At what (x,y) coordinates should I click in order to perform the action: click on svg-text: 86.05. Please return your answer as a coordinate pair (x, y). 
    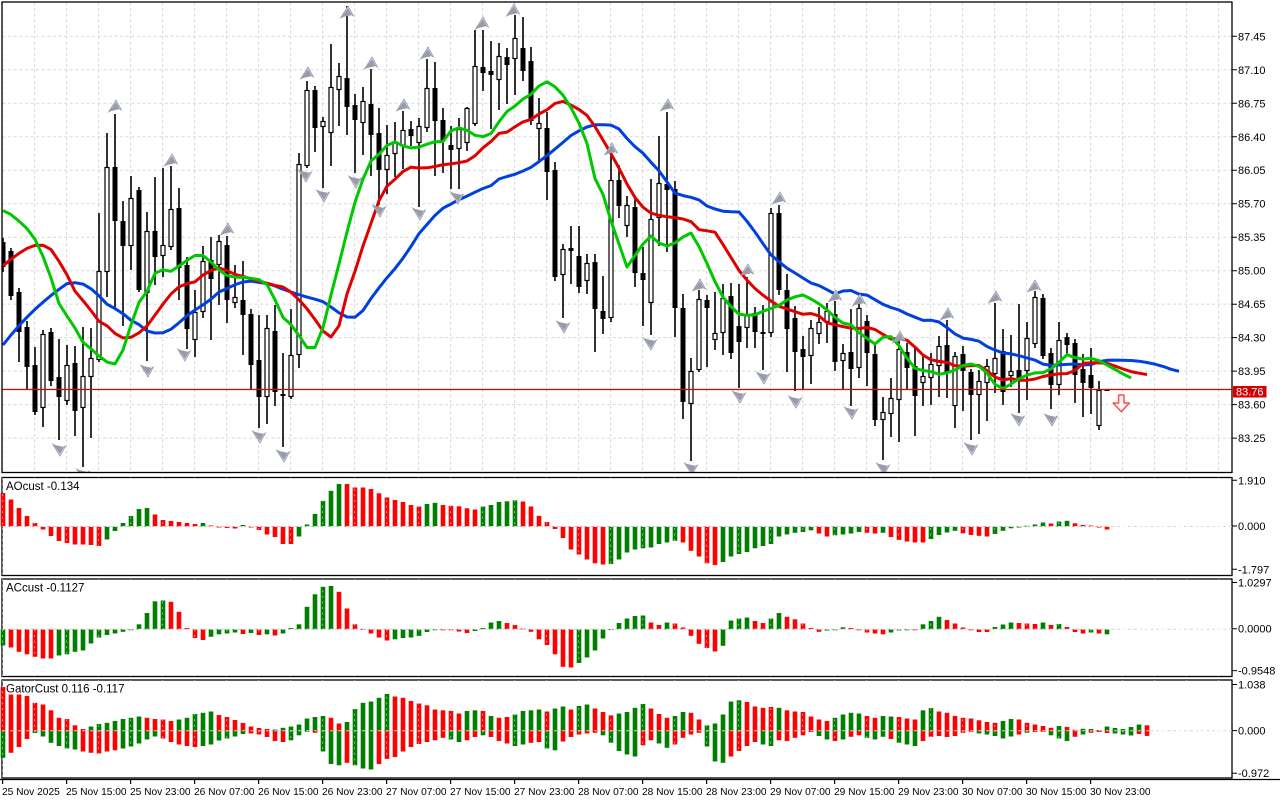
    Looking at the image, I should click on (1252, 171).